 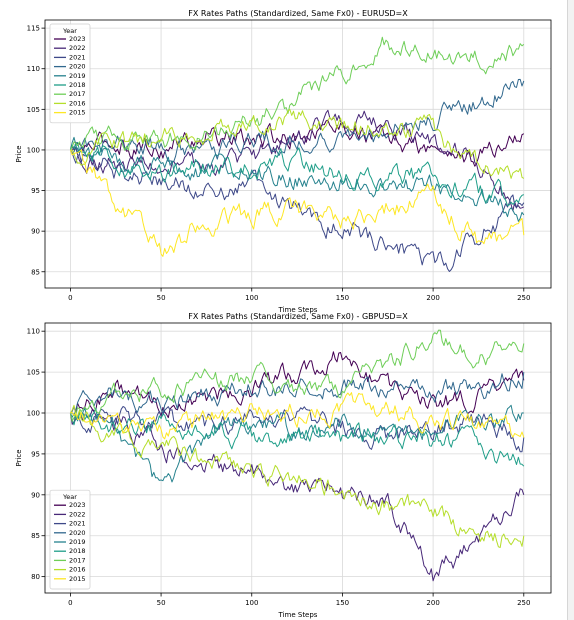 I want to click on series-line-2022, so click(x=297, y=160).